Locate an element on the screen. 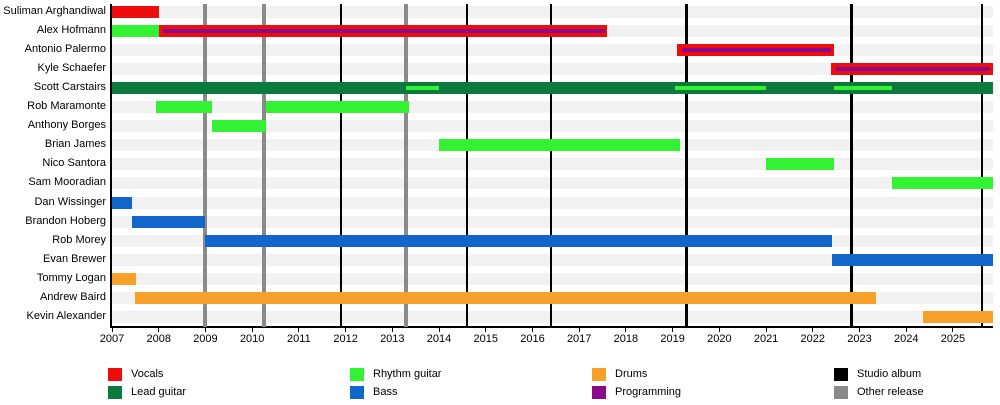  year-label: 2017 is located at coordinates (579, 339).